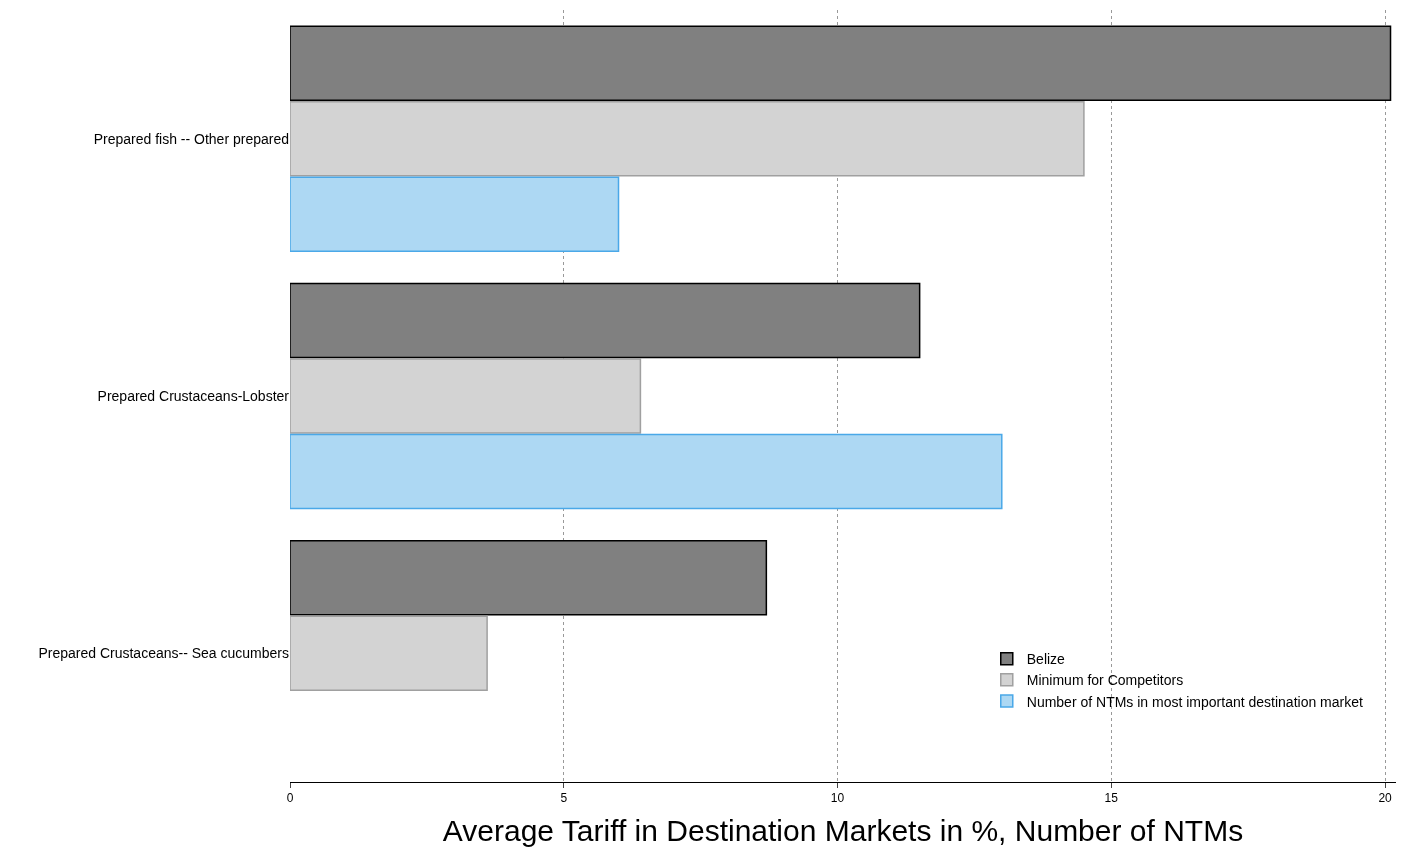 The height and width of the screenshot is (862, 1426). I want to click on x-tick-label: 20, so click(1385, 798).